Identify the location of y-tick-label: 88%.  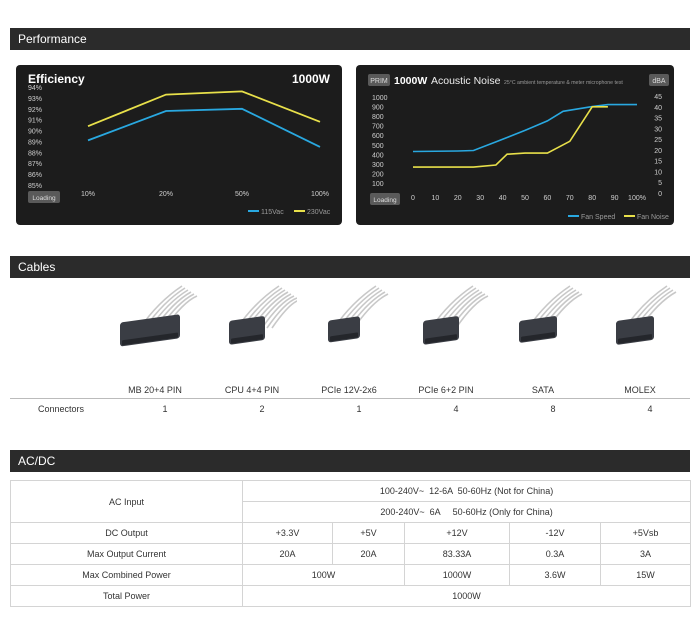
(35, 153).